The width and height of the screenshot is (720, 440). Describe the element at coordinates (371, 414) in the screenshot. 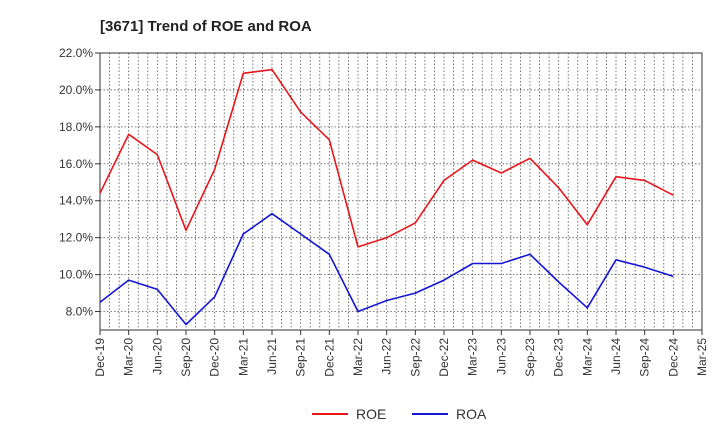

I see `legend-label-roe: ROE` at that location.